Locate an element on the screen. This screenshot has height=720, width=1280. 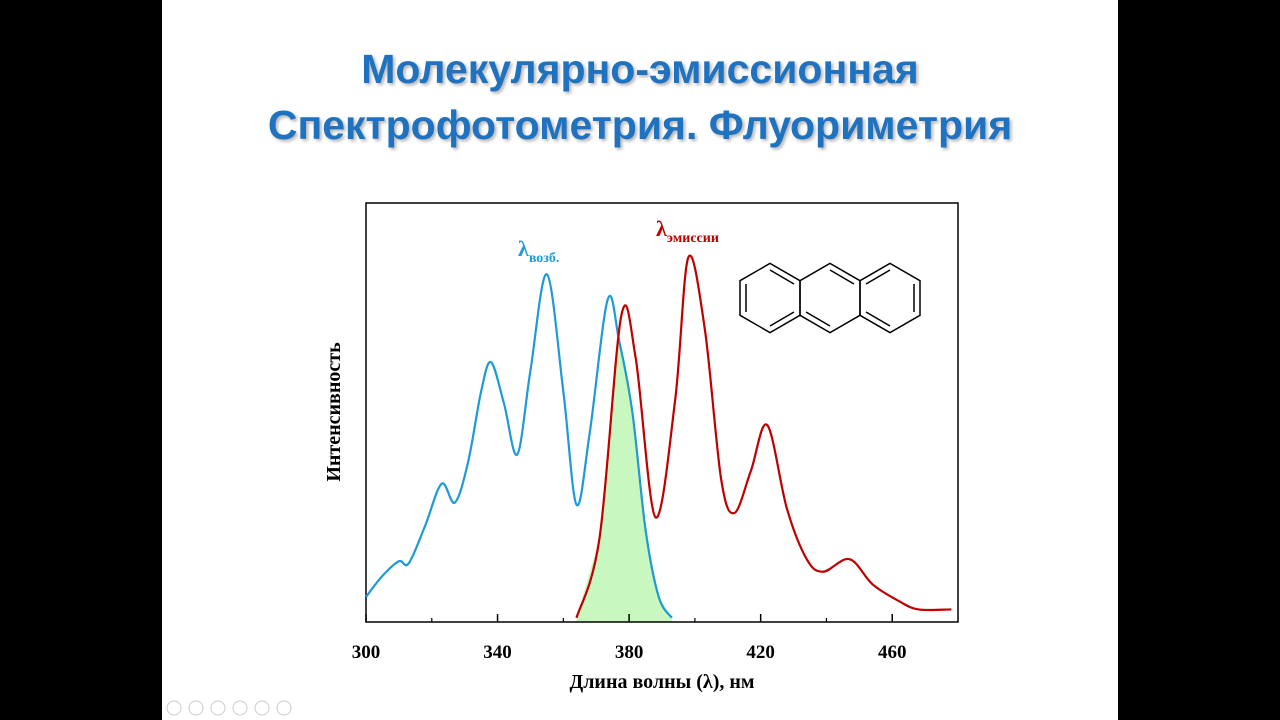
x-tick-label: 460 is located at coordinates (892, 652).